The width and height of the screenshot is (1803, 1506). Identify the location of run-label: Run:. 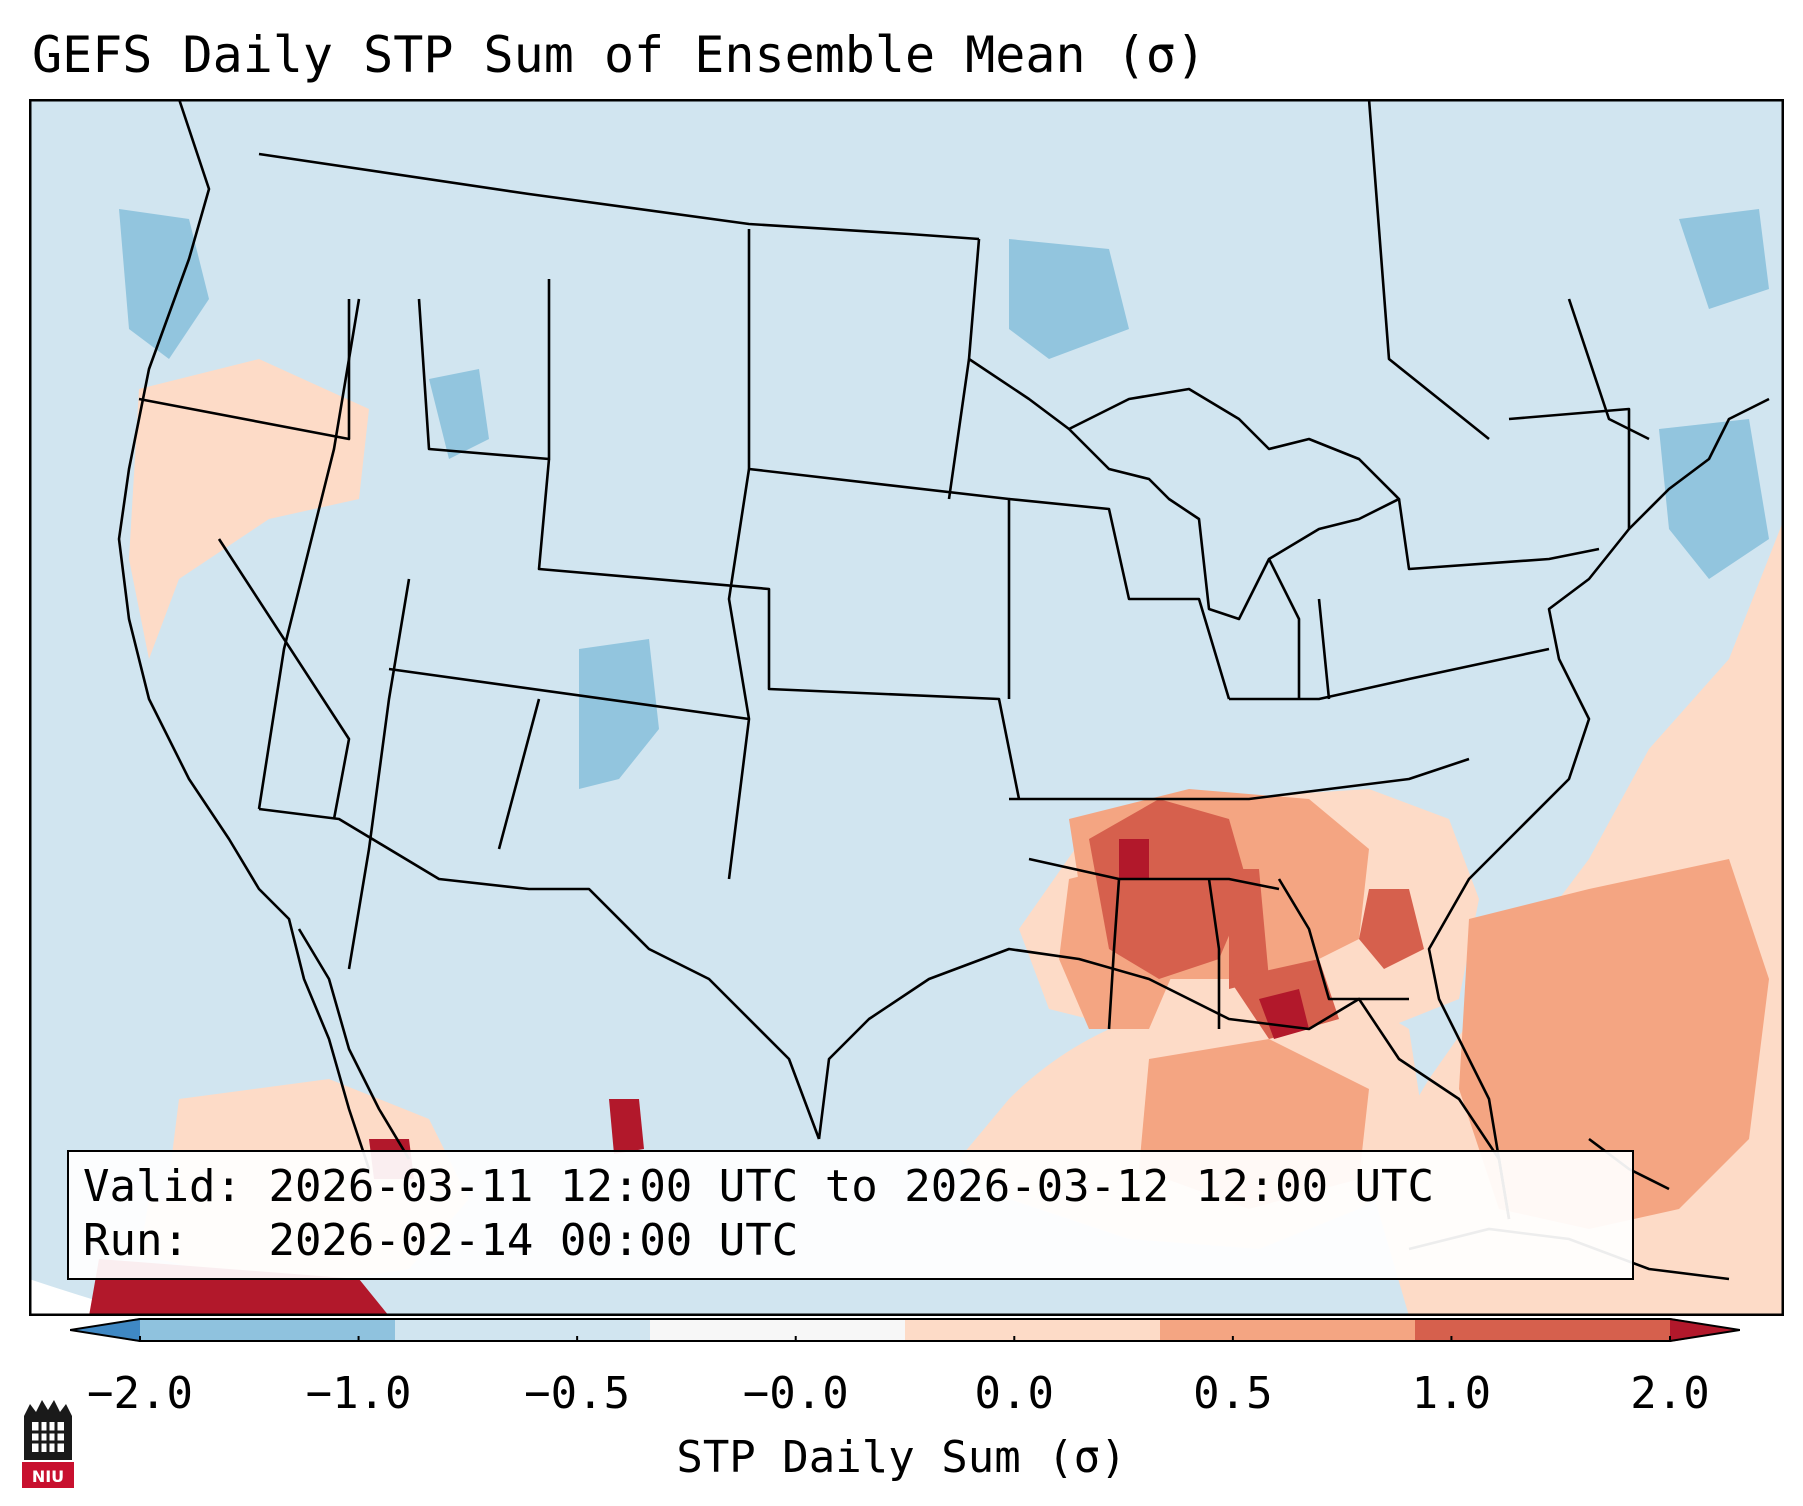
(136, 1240).